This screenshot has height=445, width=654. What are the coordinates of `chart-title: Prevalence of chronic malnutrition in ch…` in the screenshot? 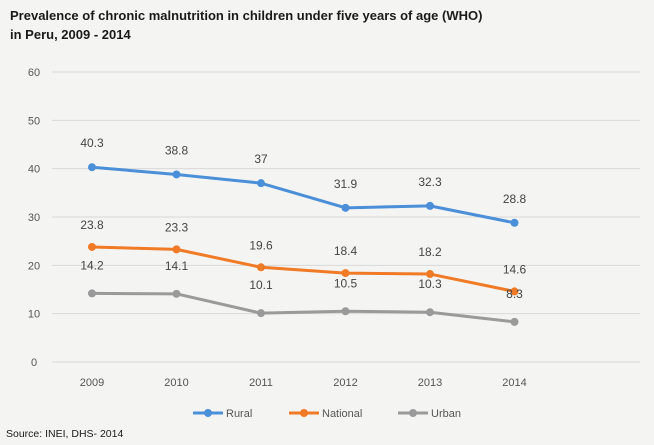 It's located at (310, 25).